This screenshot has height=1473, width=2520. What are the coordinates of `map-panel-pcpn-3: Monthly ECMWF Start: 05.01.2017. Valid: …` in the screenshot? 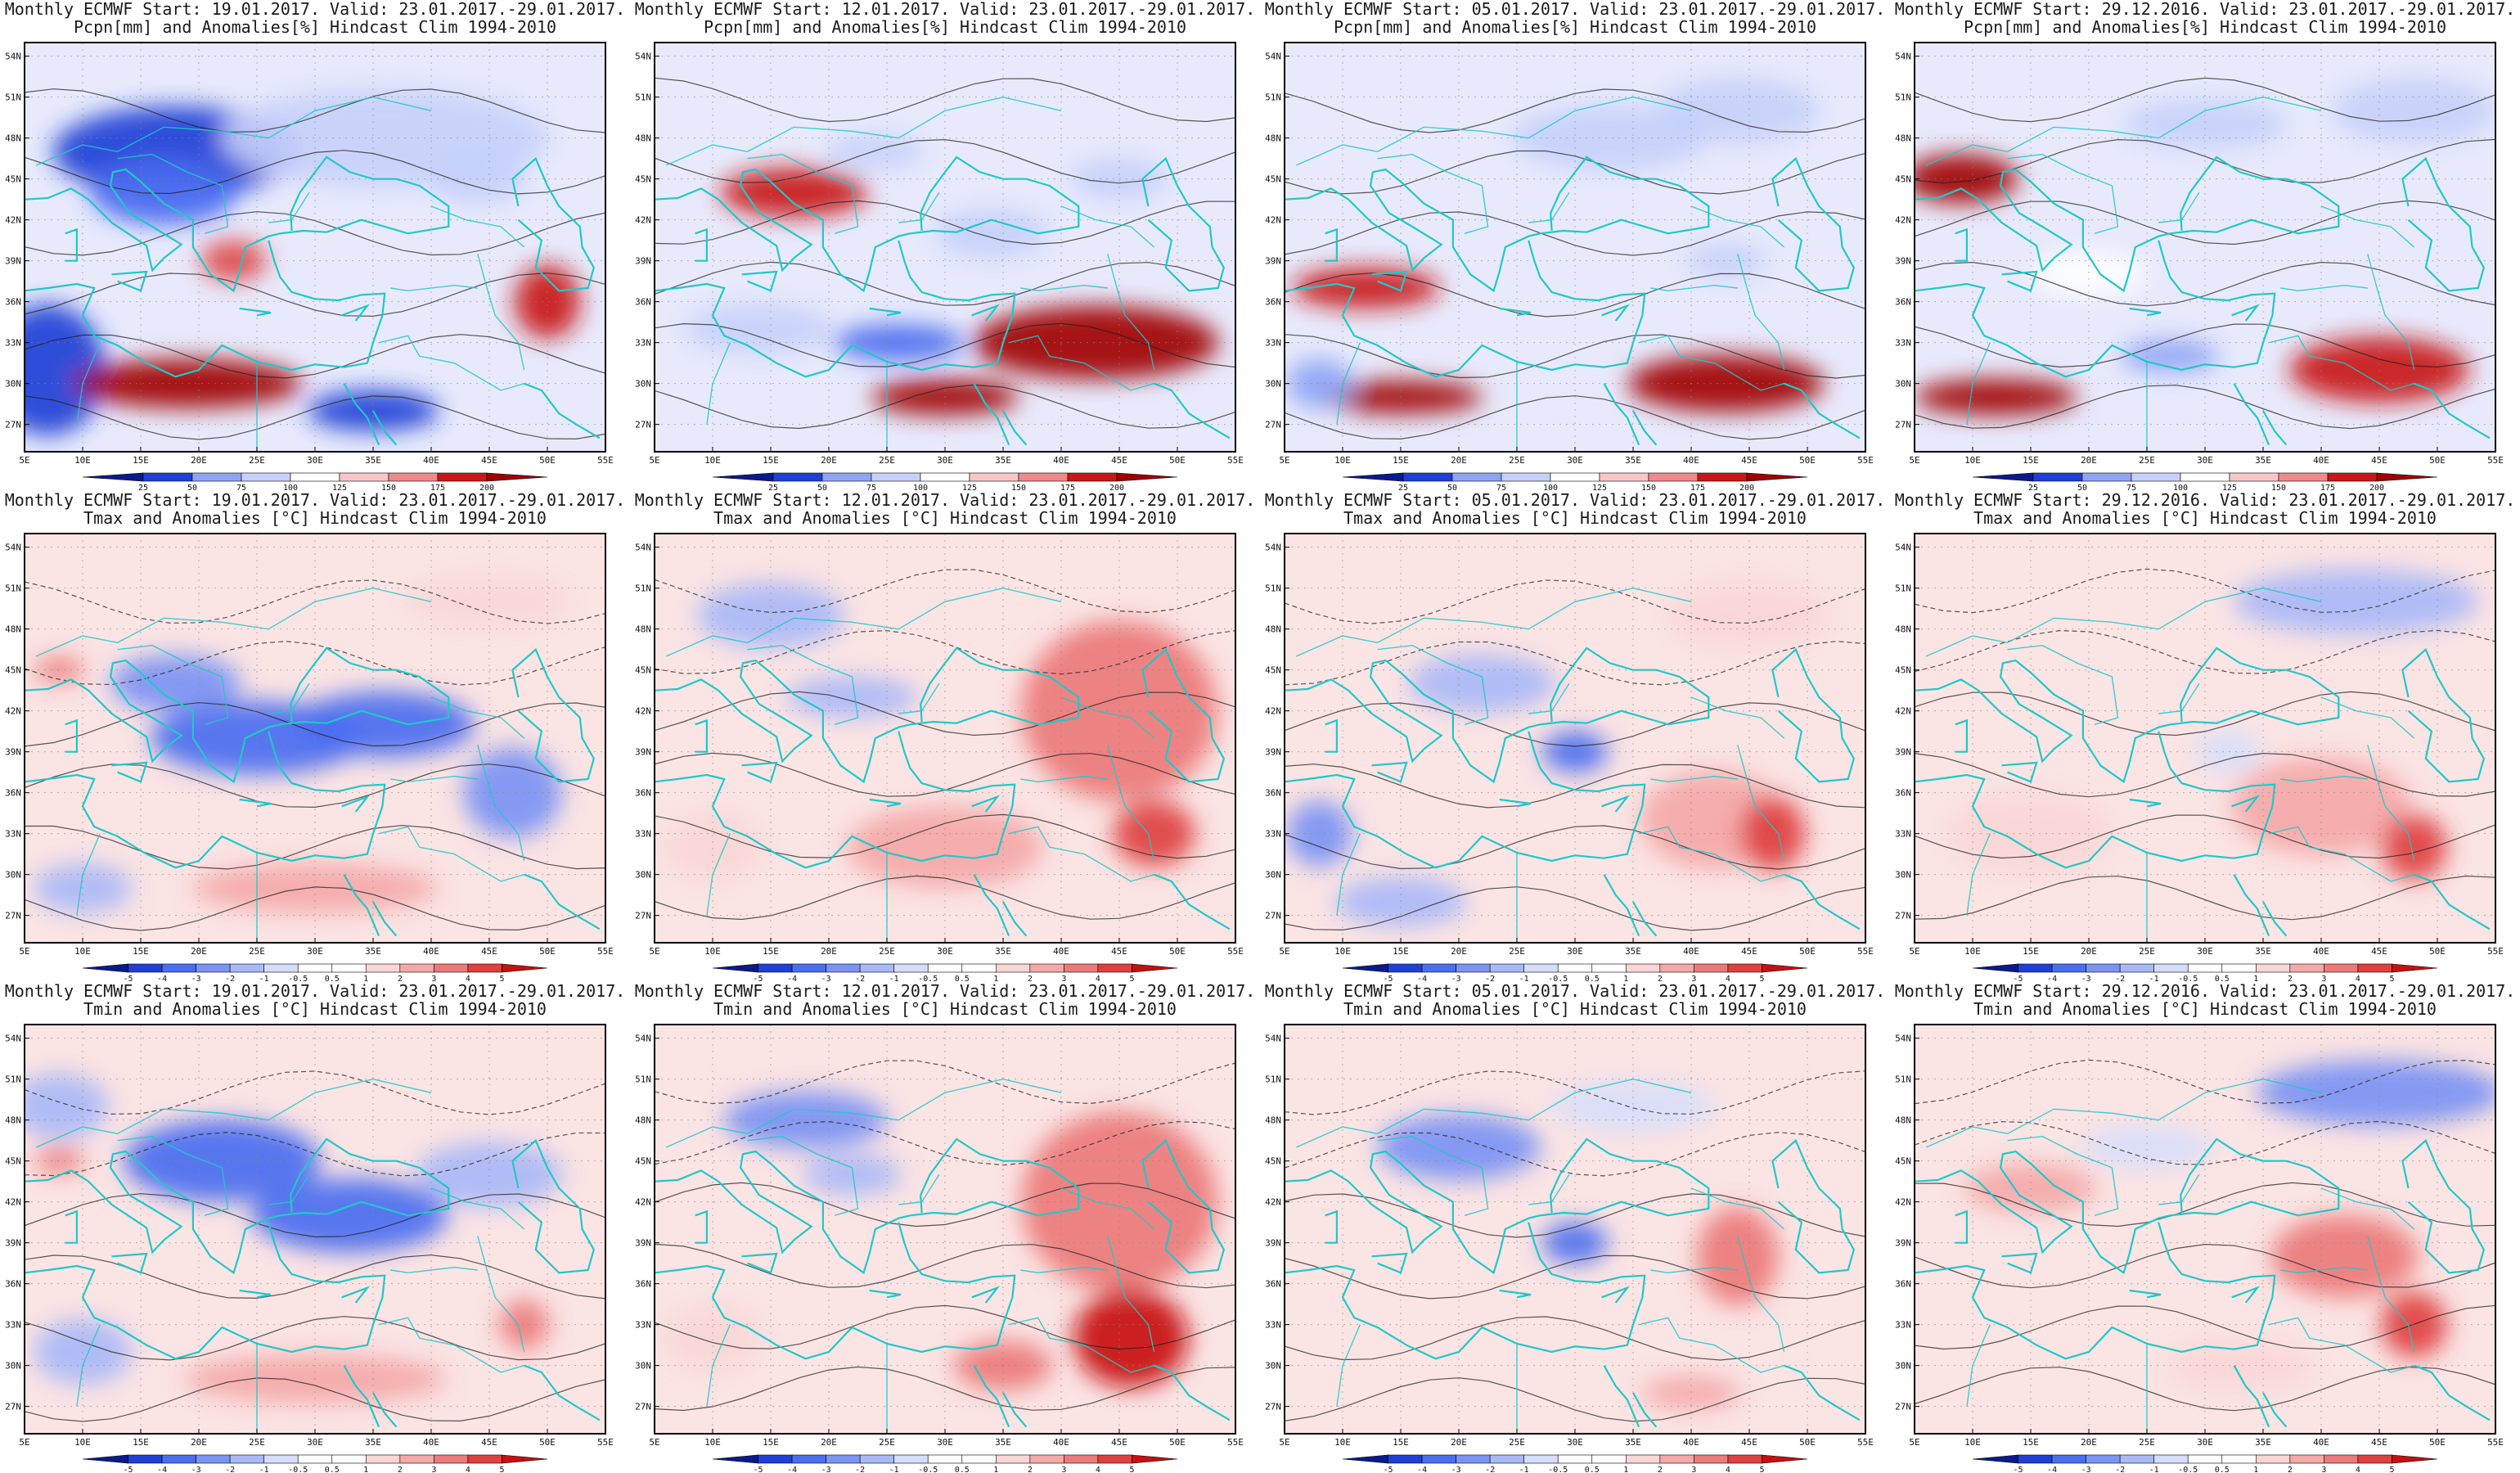 It's located at (1575, 245).